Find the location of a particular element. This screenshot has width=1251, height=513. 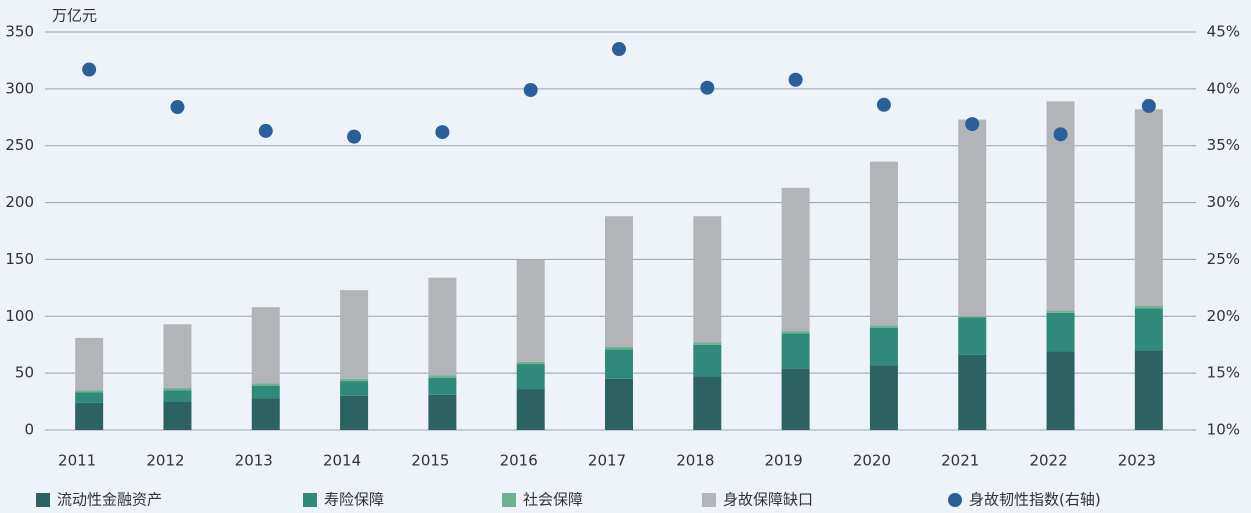

y-tick-label: 200 is located at coordinates (19, 202).